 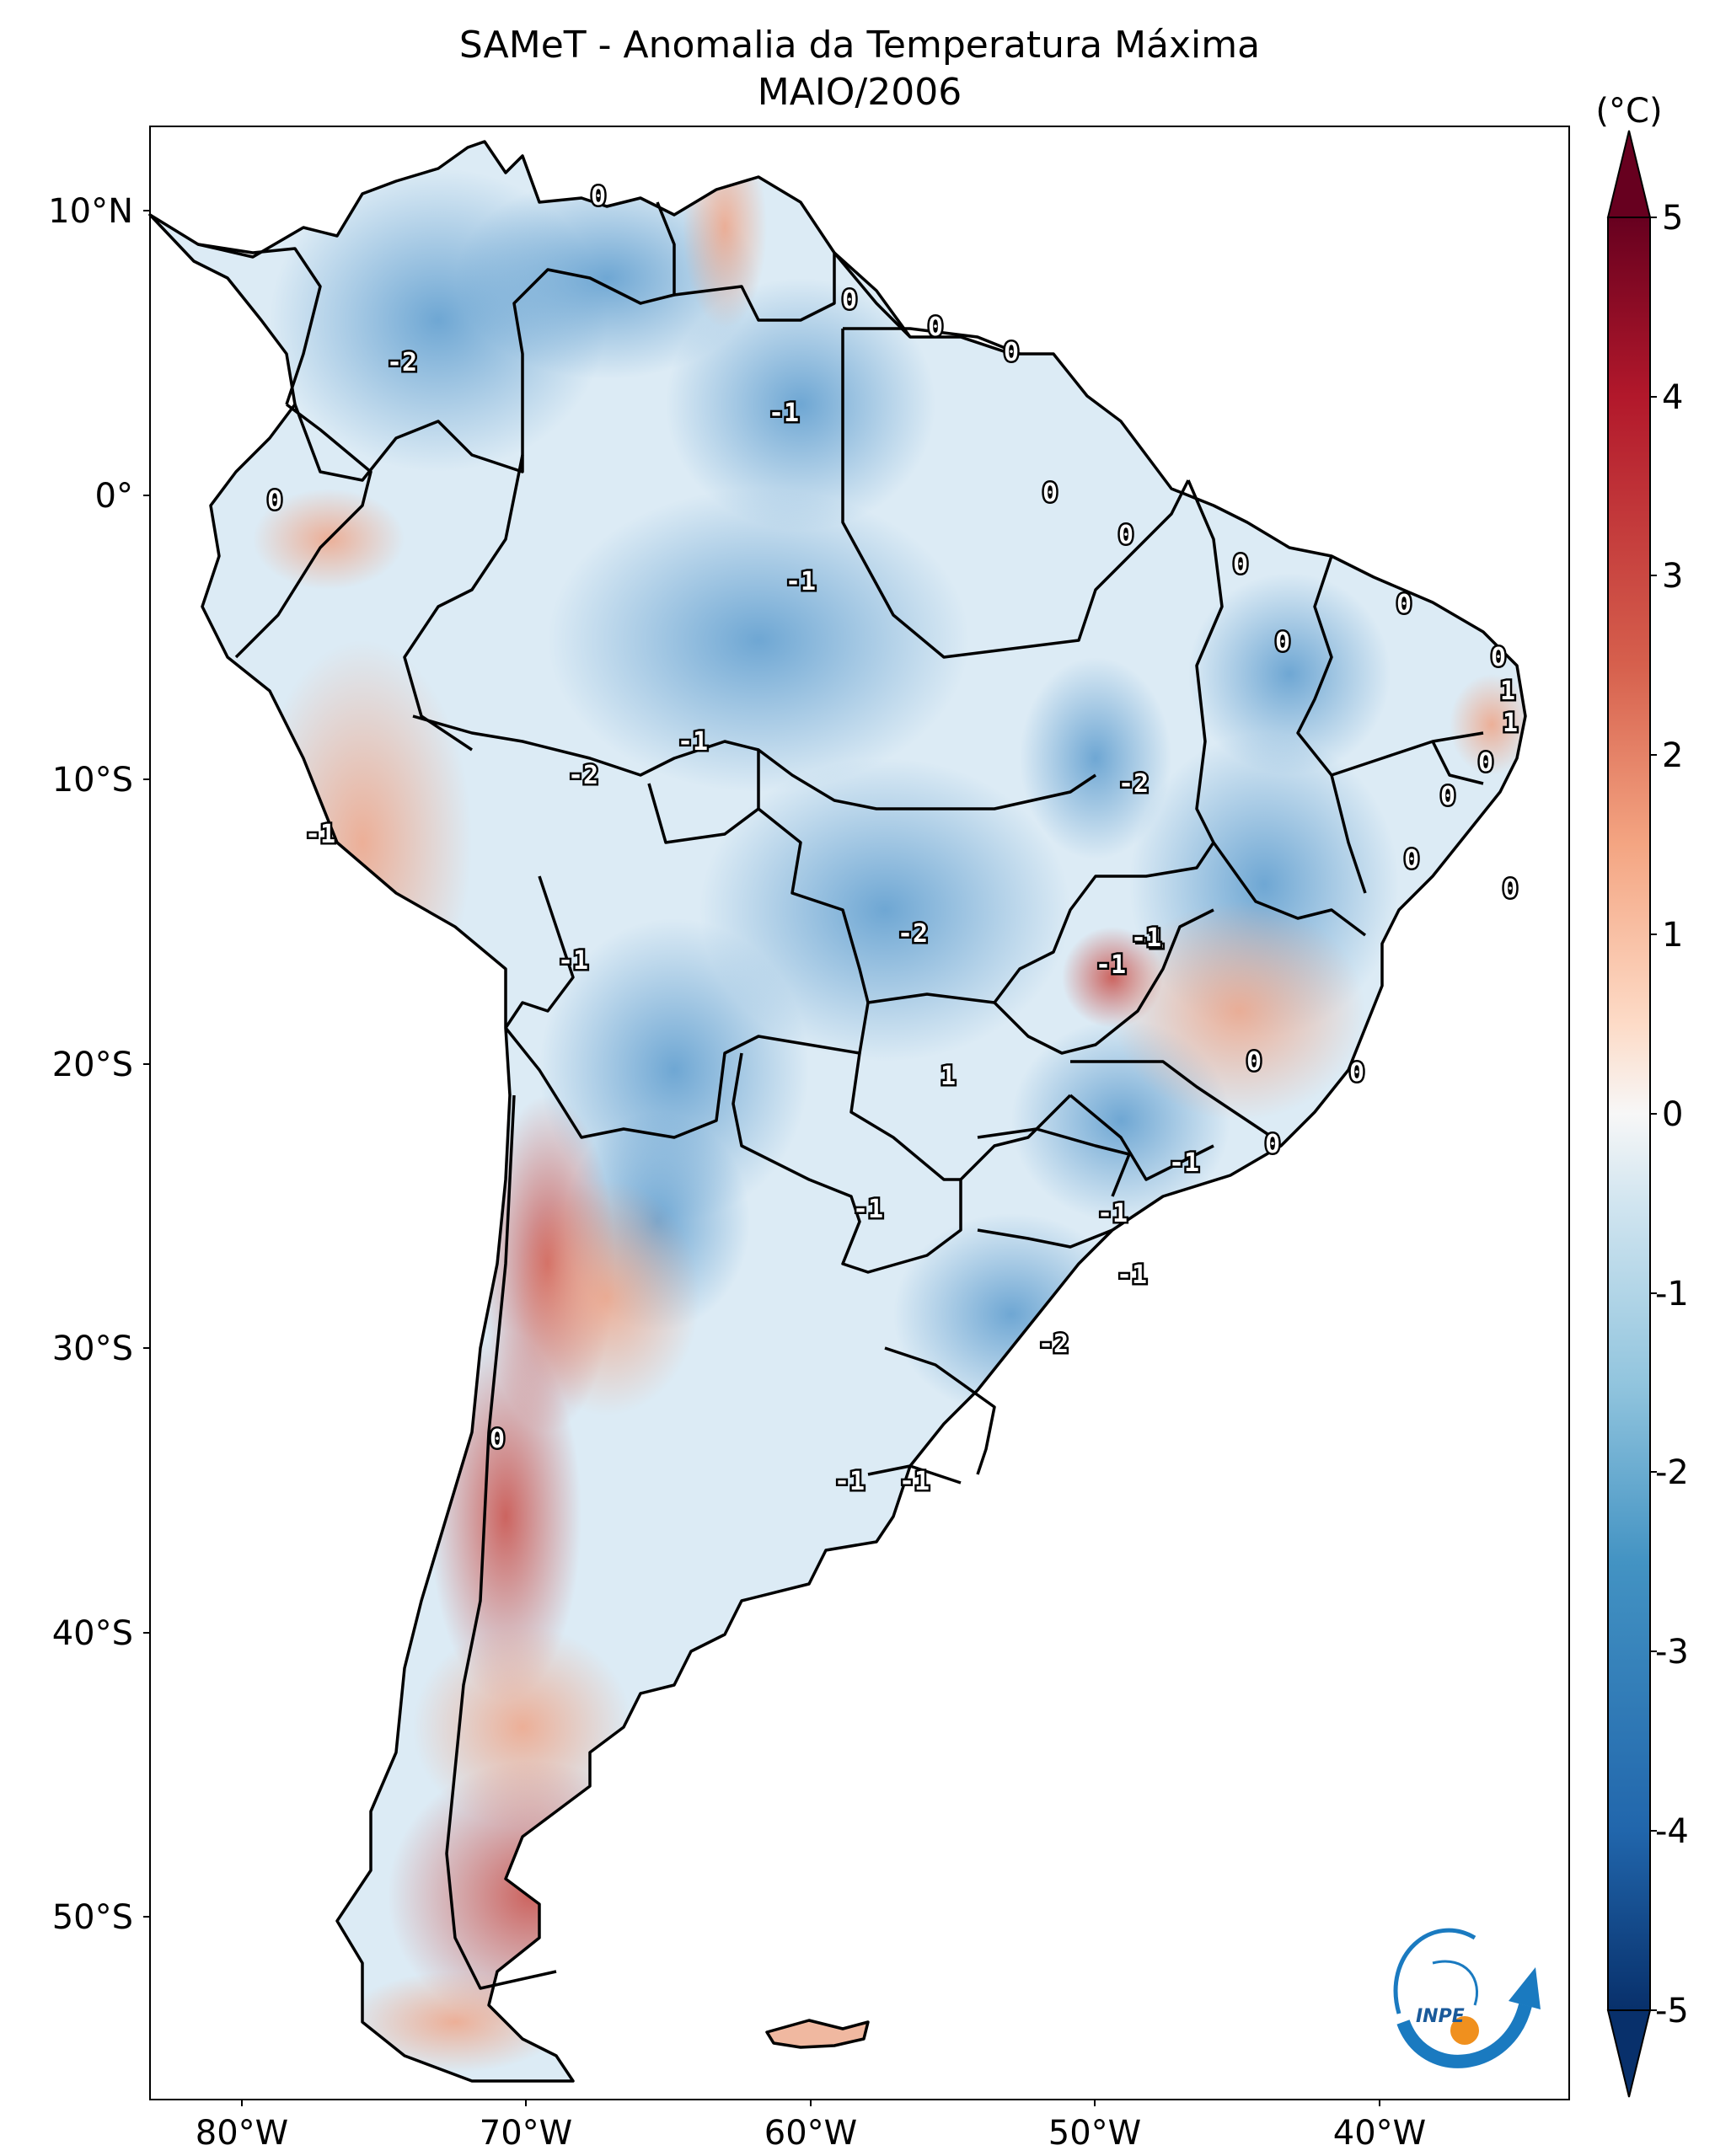 What do you see at coordinates (859, 45) in the screenshot?
I see `chart-title: SAMeT - Anomalia da Temperatura Máxima` at bounding box center [859, 45].